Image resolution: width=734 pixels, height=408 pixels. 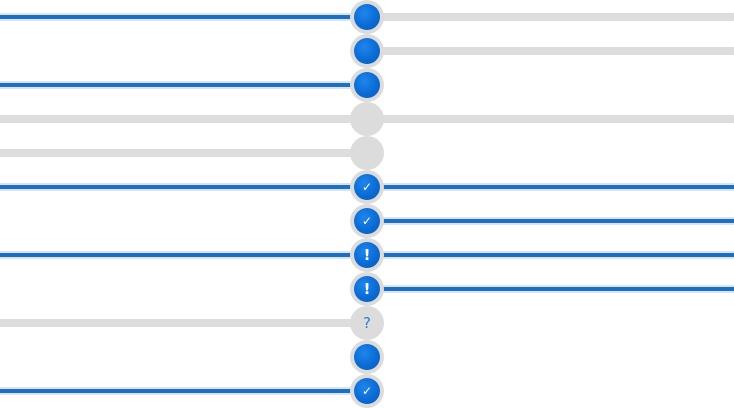 I want to click on step-node-inner: ?, so click(x=367, y=323).